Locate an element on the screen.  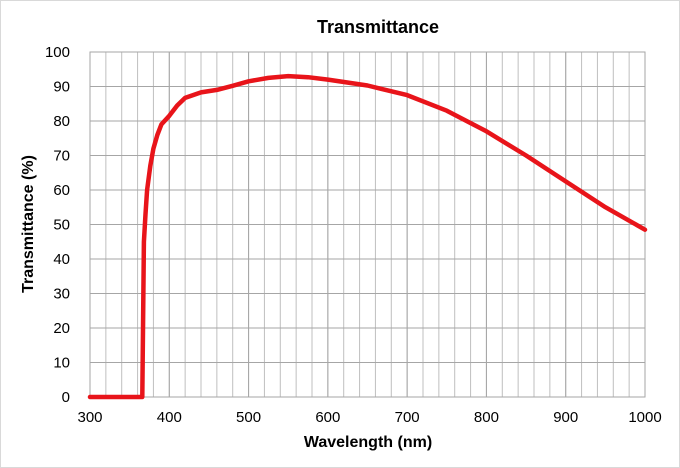
x-tick-label: 400 is located at coordinates (169, 417).